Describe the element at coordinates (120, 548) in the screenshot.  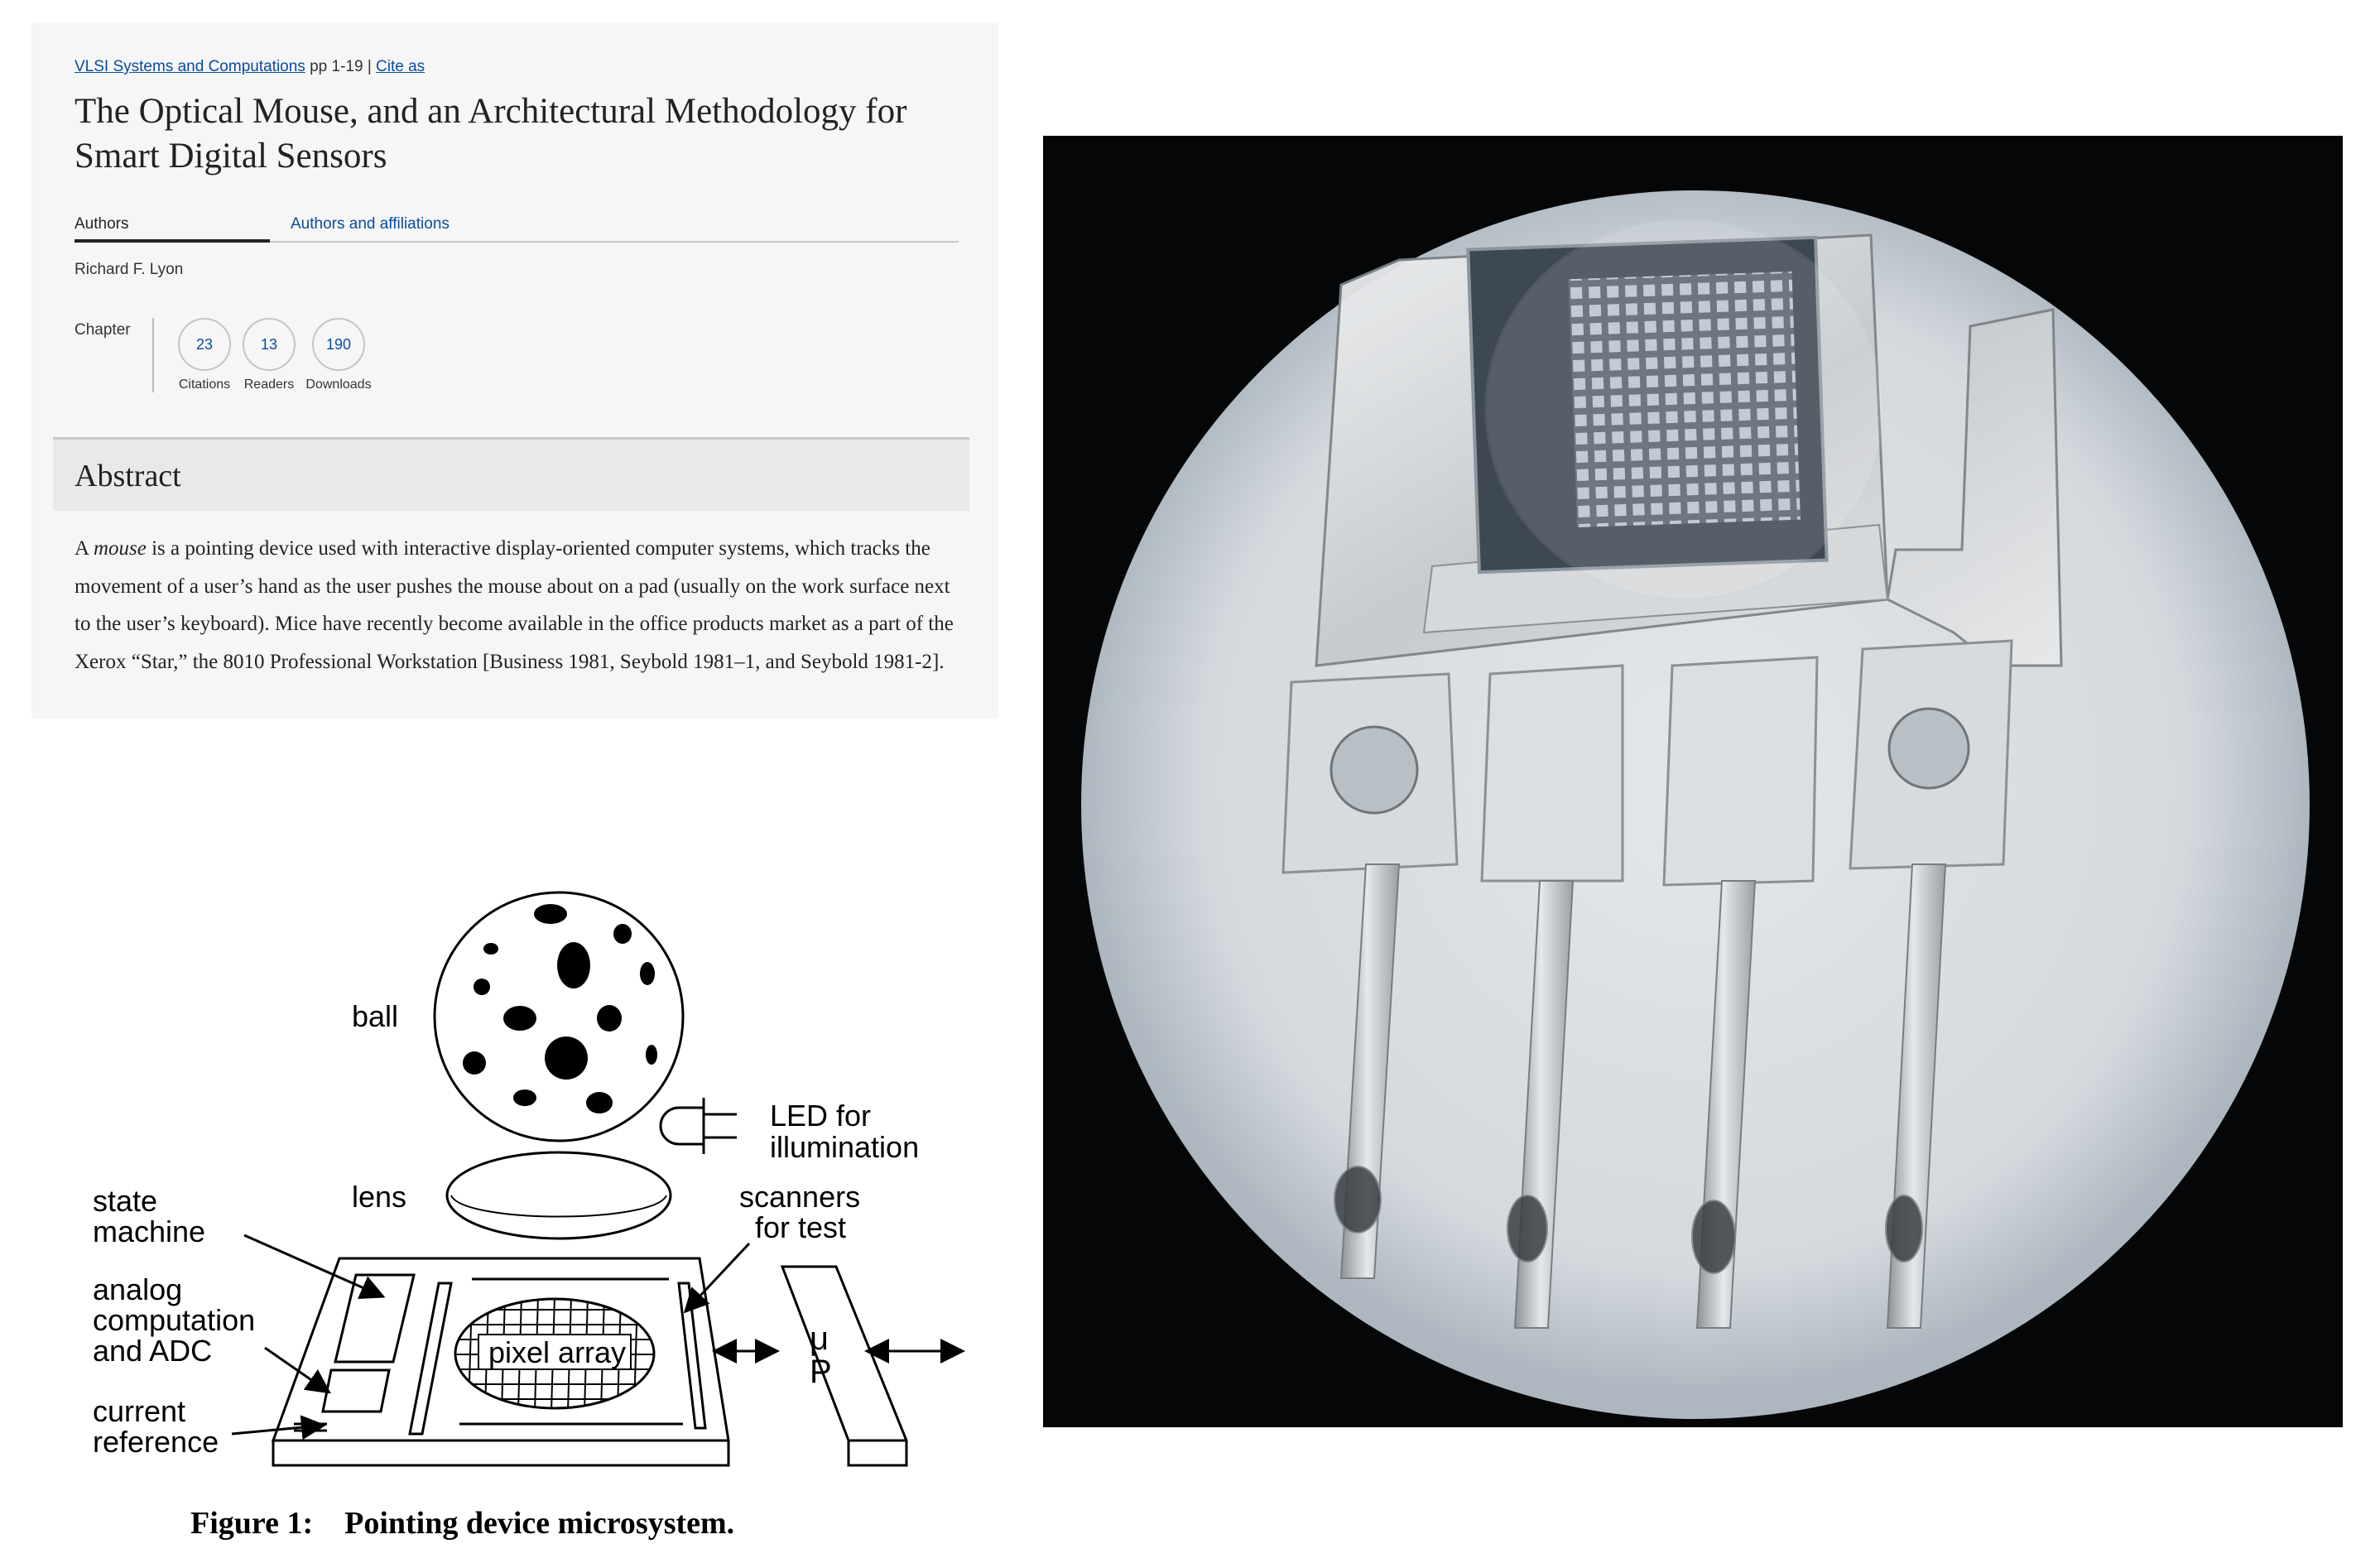
I see `abstract-emphasis: mouse` at that location.